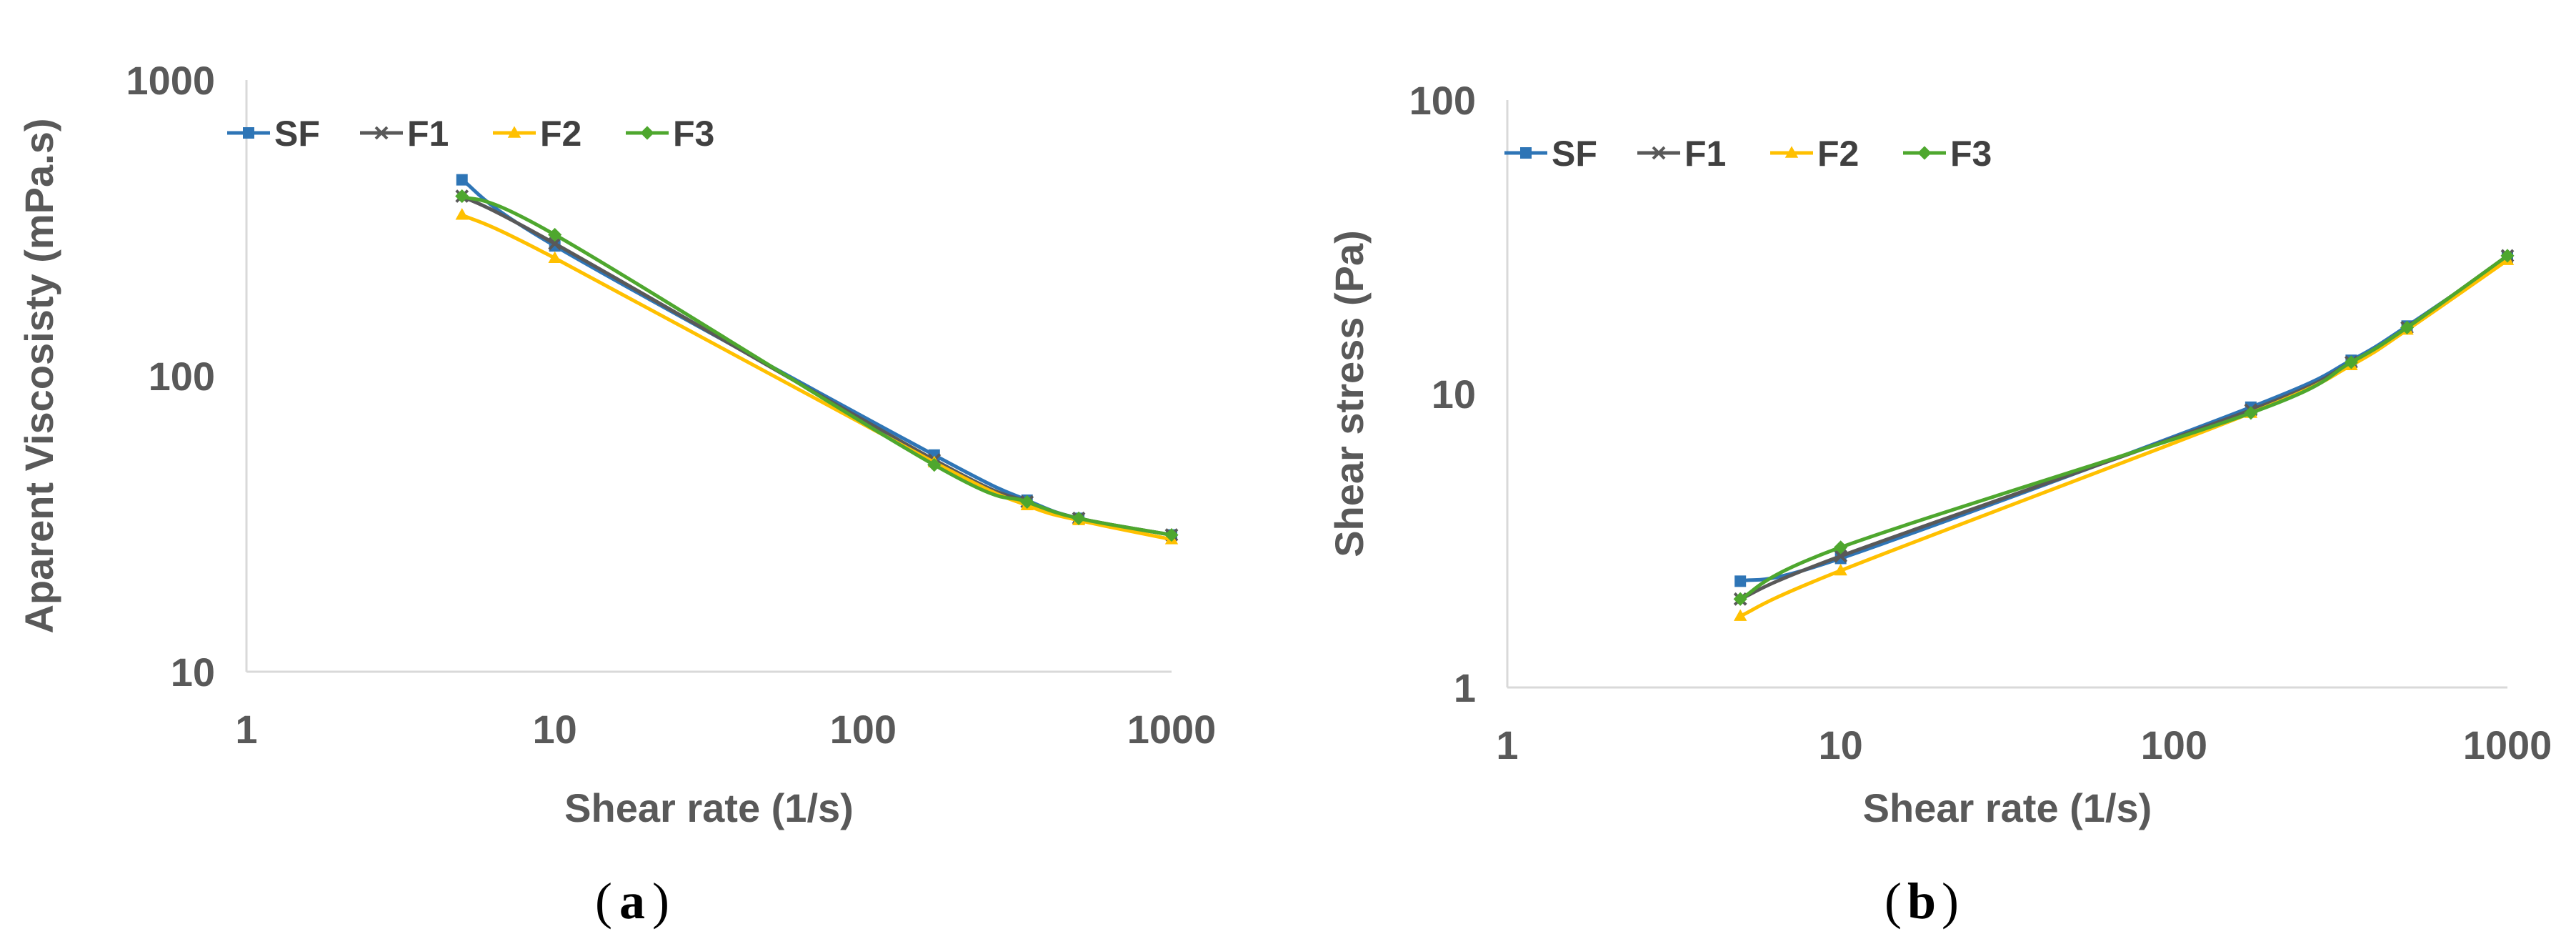 This screenshot has width=2576, height=949. Describe the element at coordinates (462, 180) in the screenshot. I see `data-point-a-sf` at that location.